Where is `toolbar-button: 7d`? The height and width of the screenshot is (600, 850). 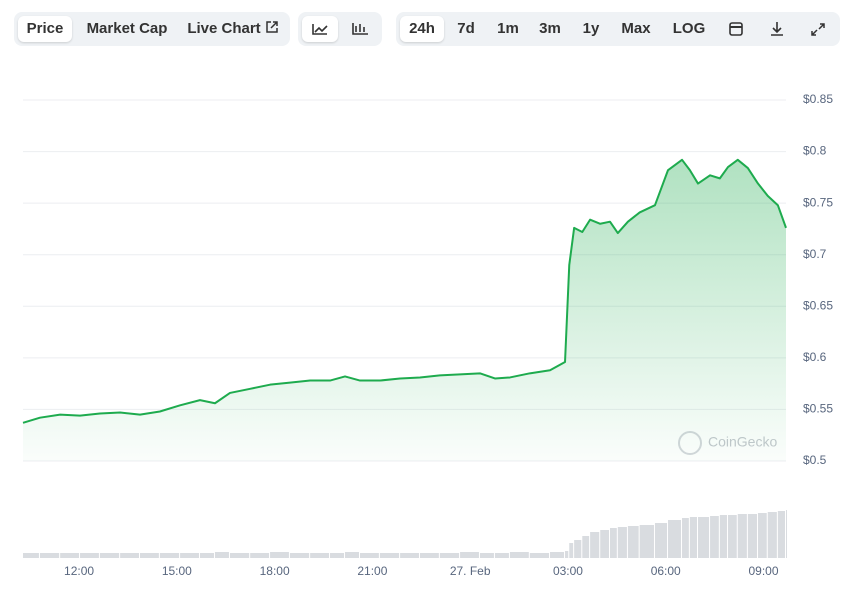 toolbar-button: 7d is located at coordinates (466, 29).